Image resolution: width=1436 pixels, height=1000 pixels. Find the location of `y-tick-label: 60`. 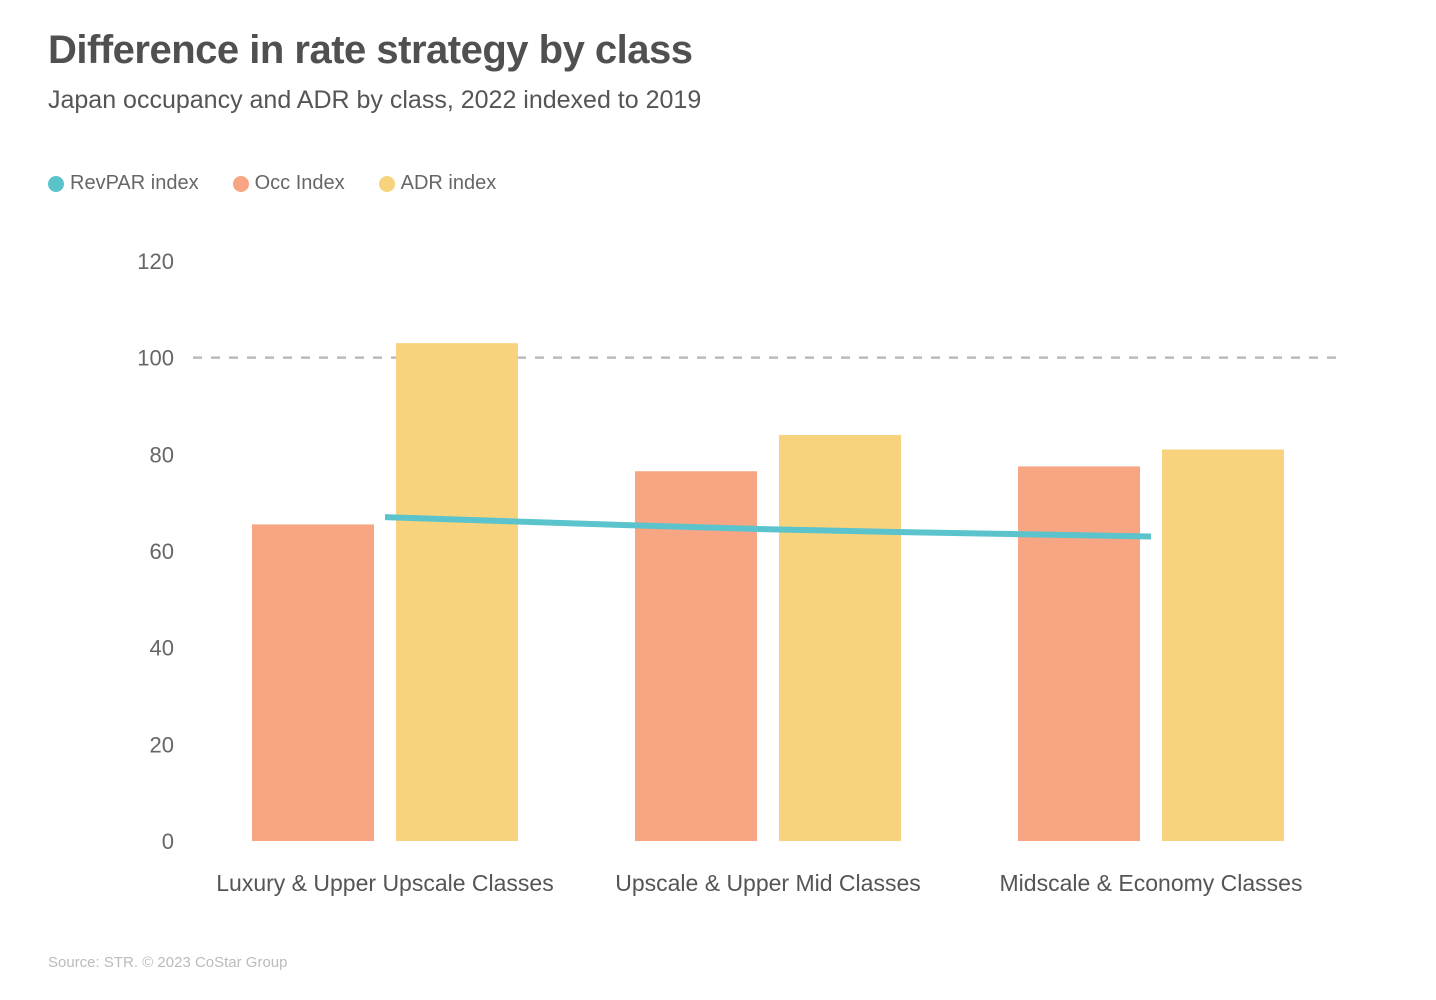

y-tick-label: 60 is located at coordinates (162, 551).